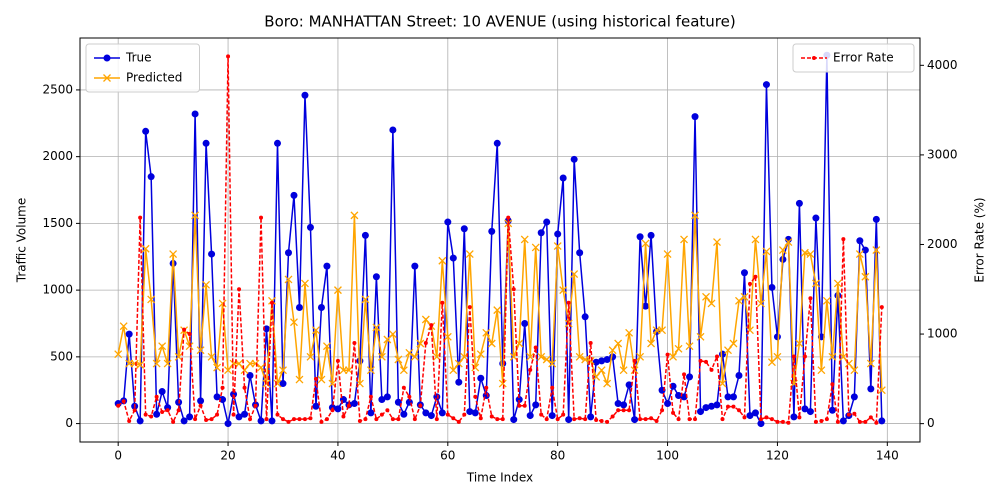 The height and width of the screenshot is (500, 1000). Describe the element at coordinates (942, 244) in the screenshot. I see `y2-tick-label: 2000` at that location.